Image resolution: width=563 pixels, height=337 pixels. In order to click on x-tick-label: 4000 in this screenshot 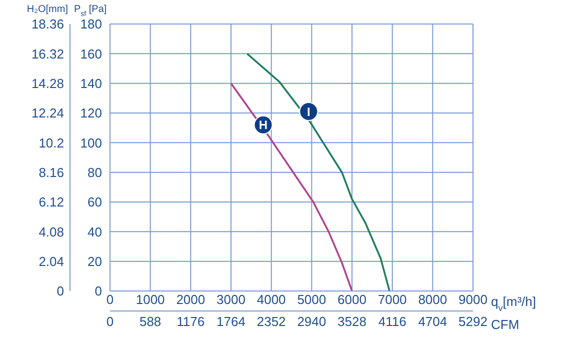, I will do `click(271, 300)`.